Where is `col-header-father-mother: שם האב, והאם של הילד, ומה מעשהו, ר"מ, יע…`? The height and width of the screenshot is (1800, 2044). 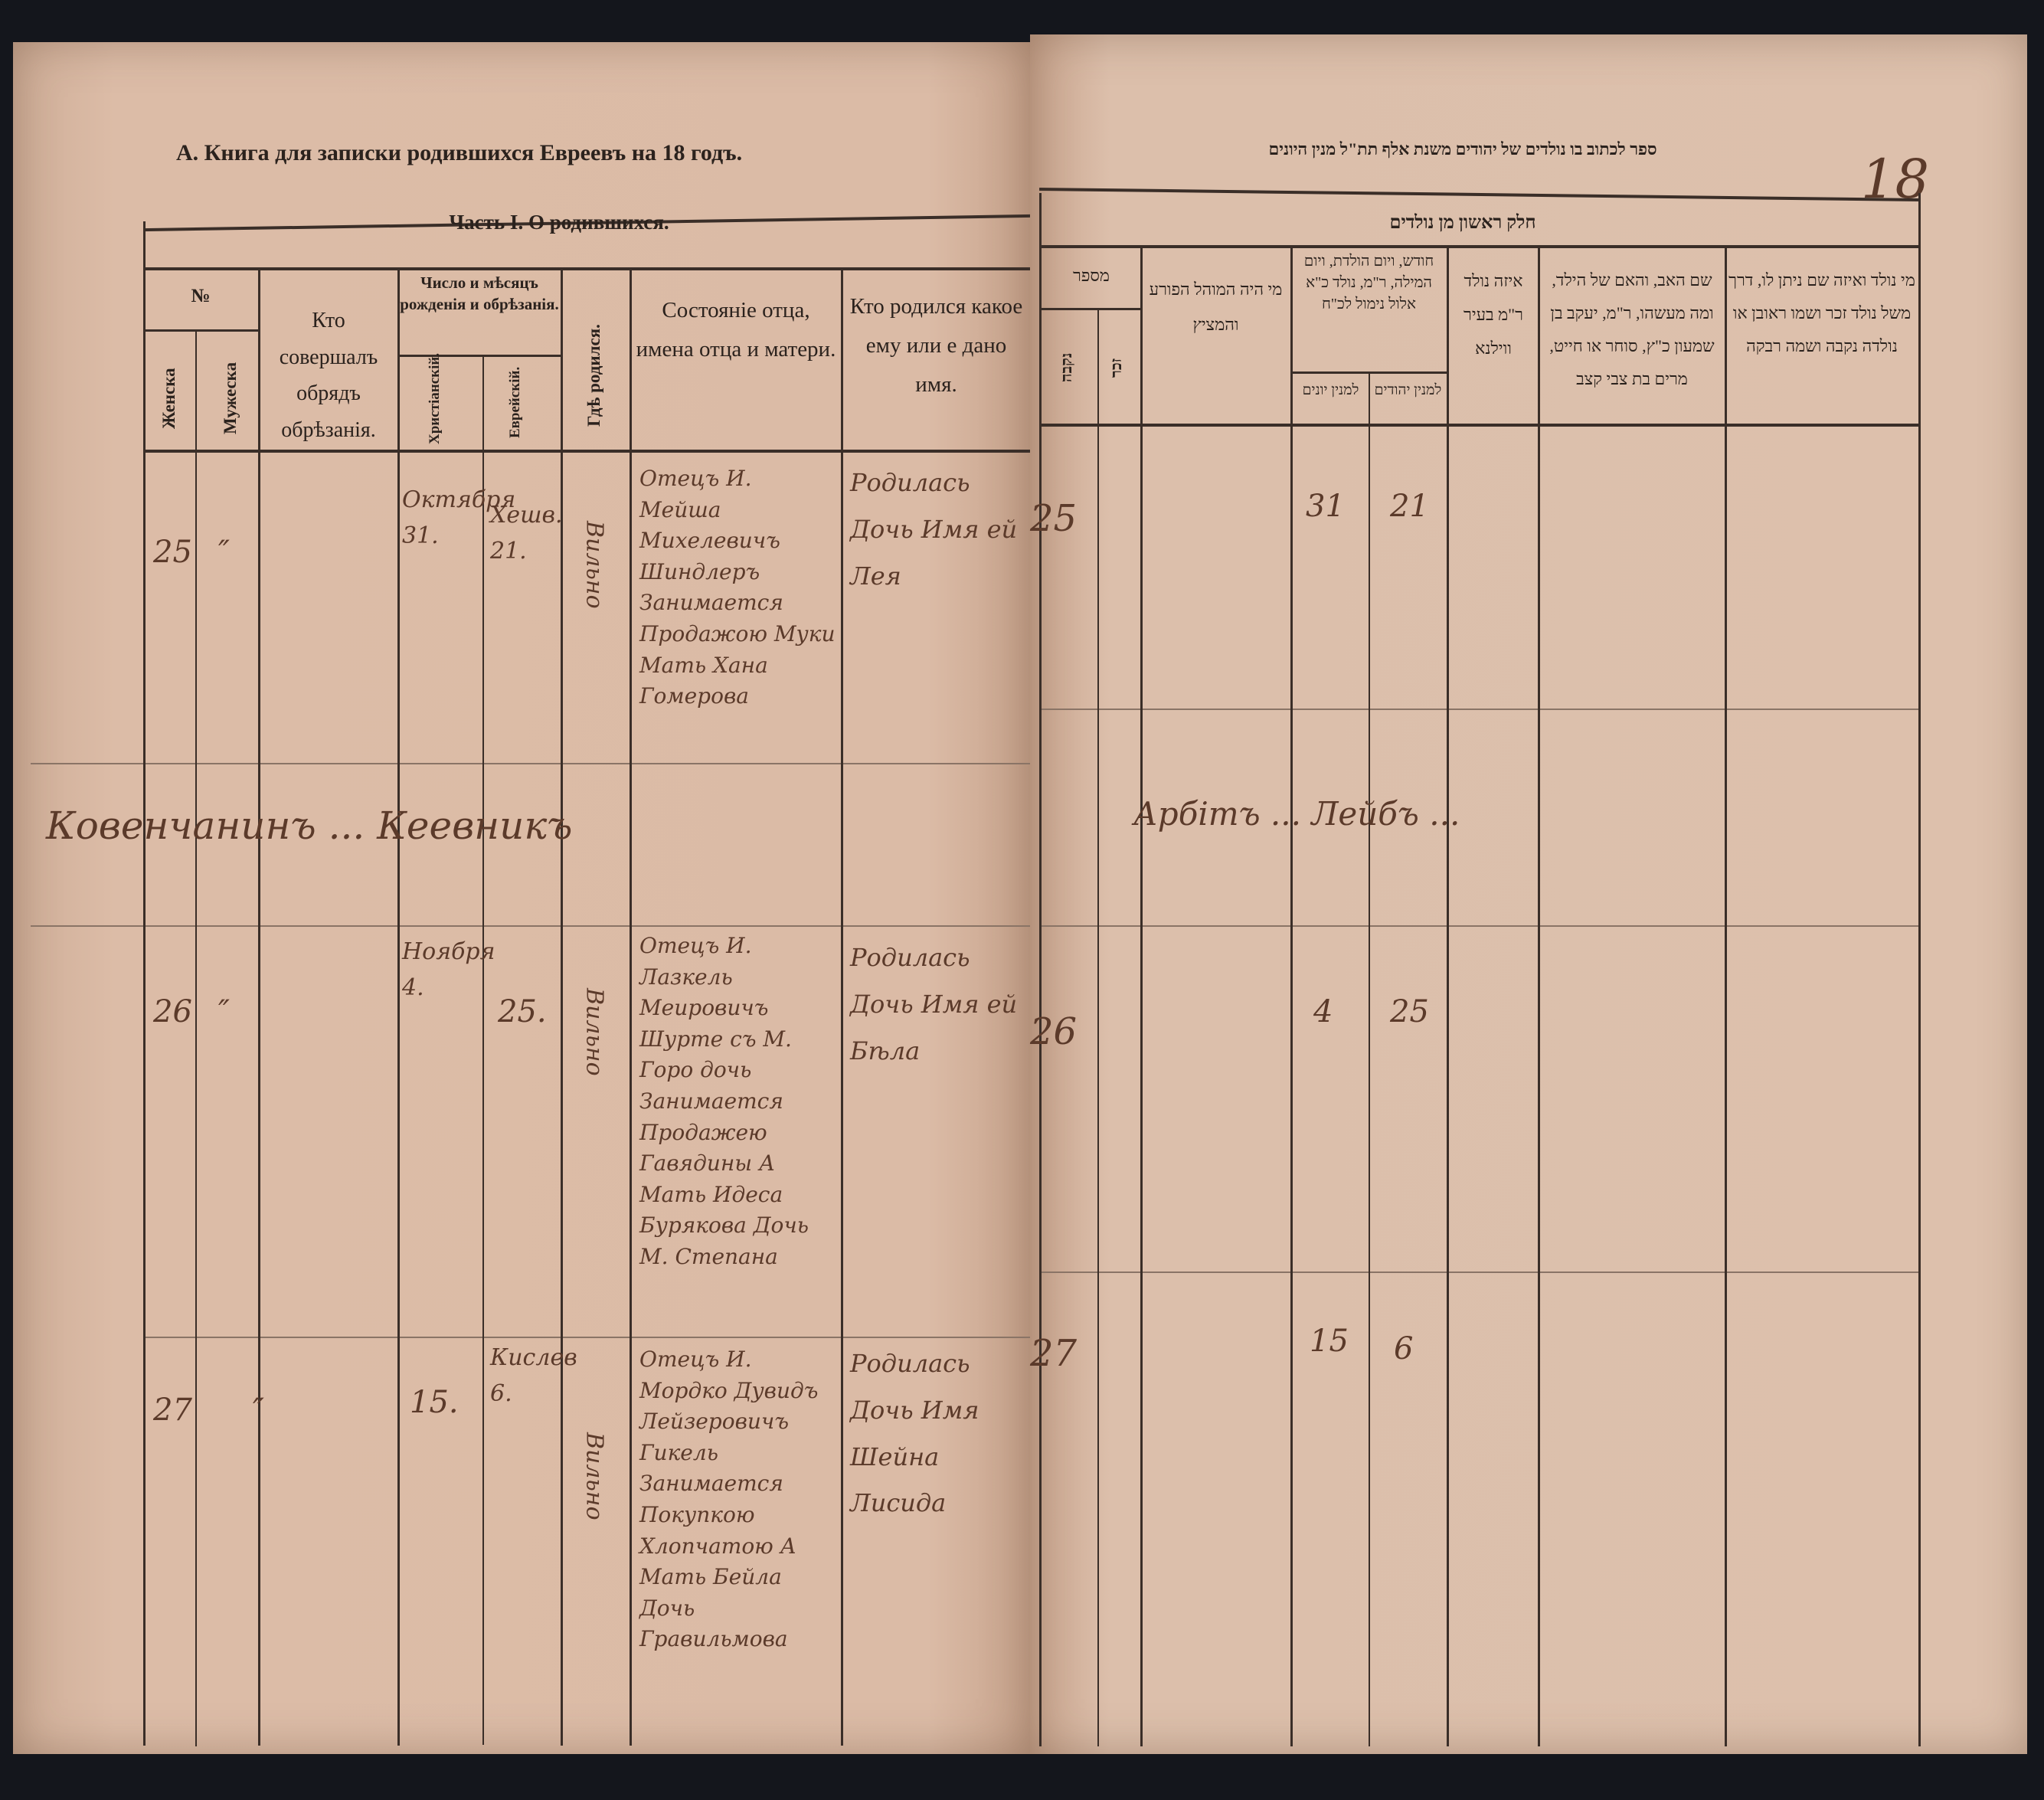 col-header-father-mother: שם האב, והאם של הילד, ומה מעשהו, ר"מ, יע… is located at coordinates (1632, 329).